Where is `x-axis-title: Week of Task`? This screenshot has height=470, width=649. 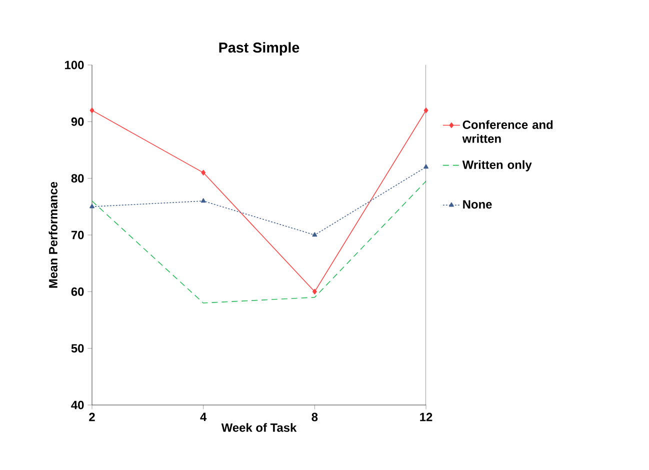
x-axis-title: Week of Task is located at coordinates (259, 427).